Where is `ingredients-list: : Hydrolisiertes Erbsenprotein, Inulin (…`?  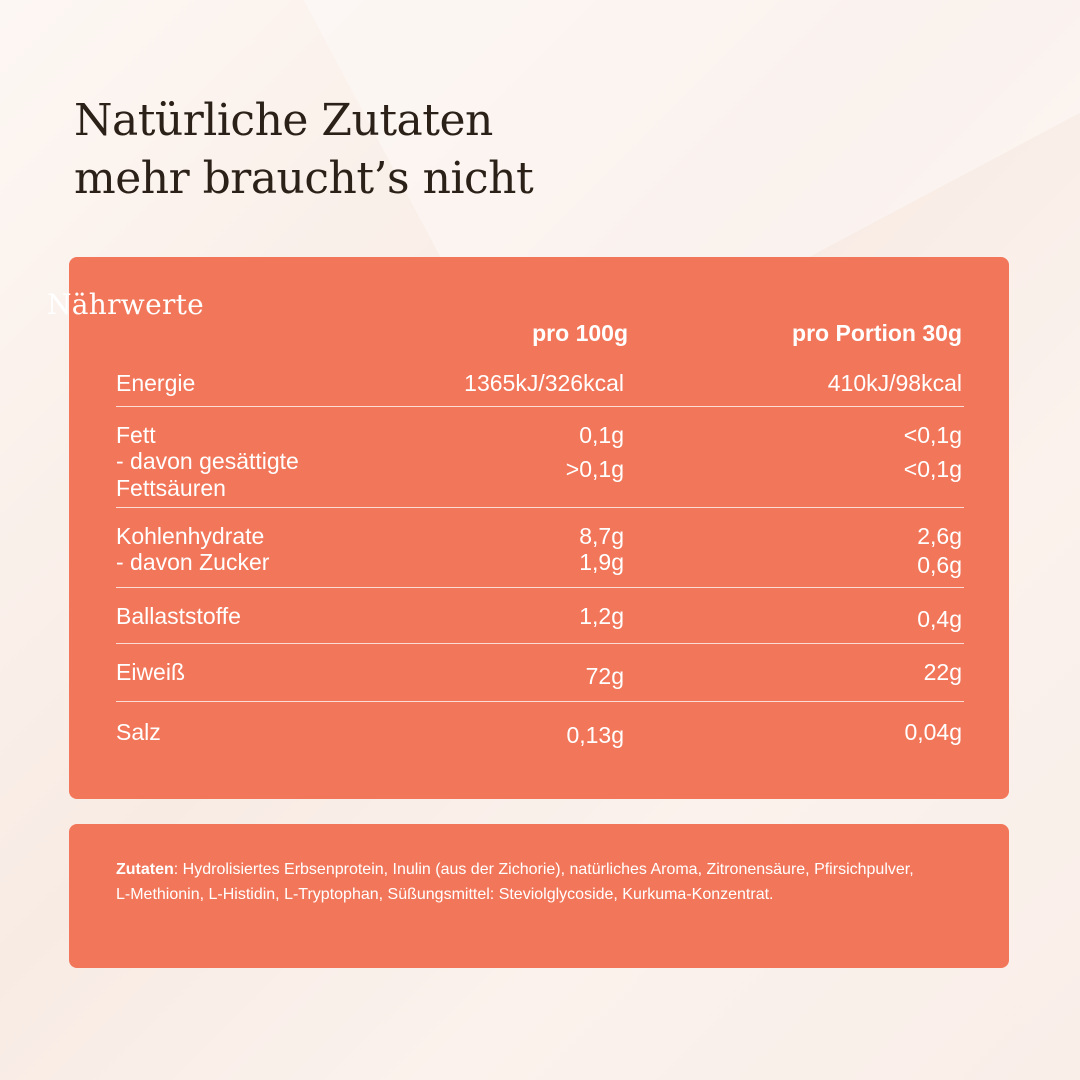 ingredients-list: : Hydrolisiertes Erbsenprotein, Inulin (… is located at coordinates (515, 882).